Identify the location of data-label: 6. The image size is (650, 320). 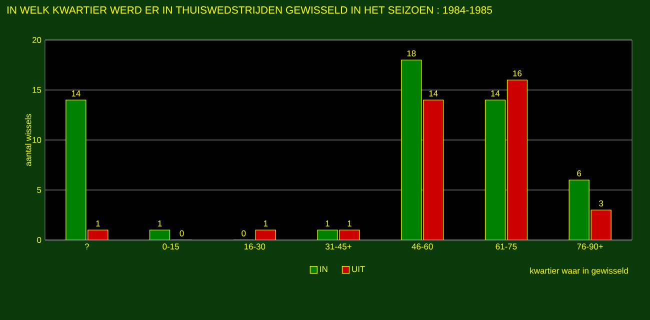
(579, 173).